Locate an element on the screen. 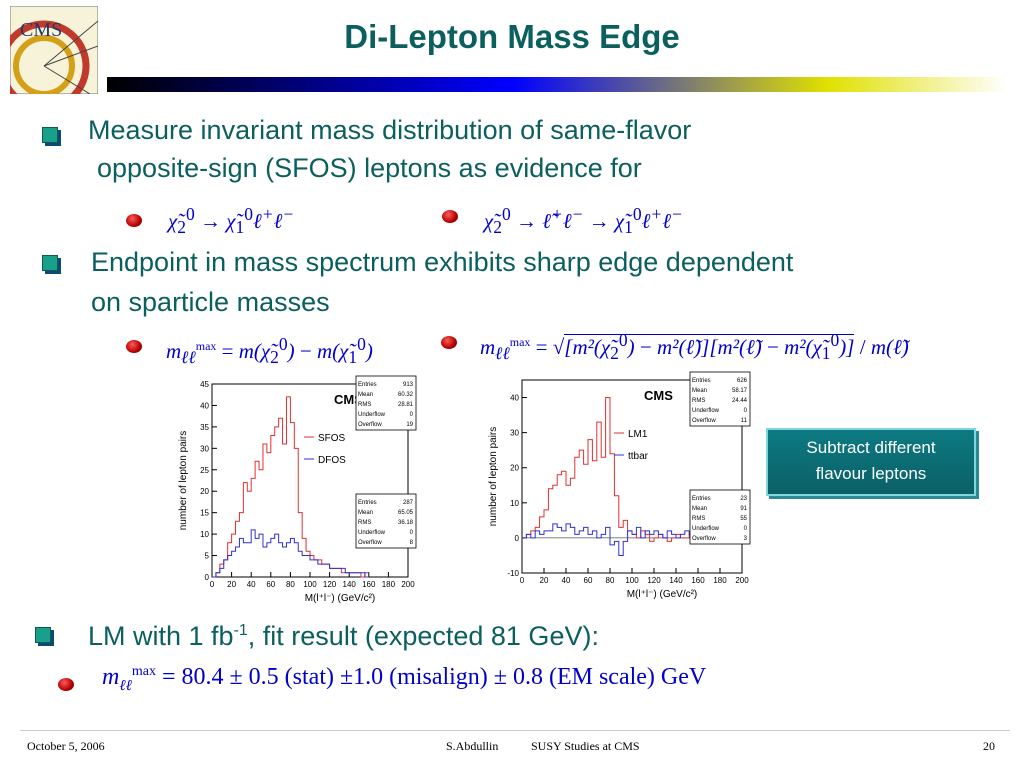 Image resolution: width=1024 pixels, height=768 pixels. stats-value: 19 is located at coordinates (409, 425).